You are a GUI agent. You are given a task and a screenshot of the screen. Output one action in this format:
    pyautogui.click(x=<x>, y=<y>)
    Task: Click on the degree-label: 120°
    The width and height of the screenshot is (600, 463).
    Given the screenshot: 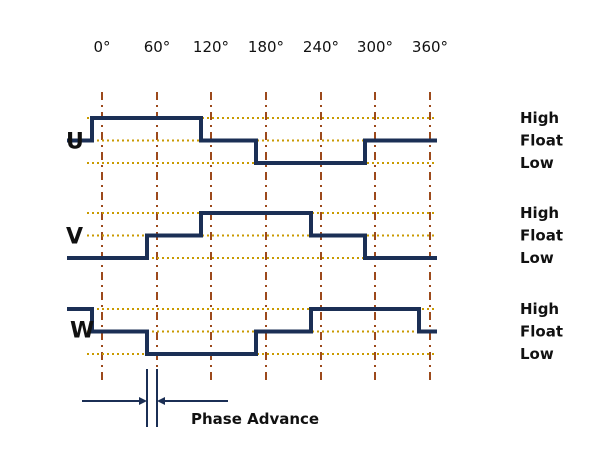 What is the action you would take?
    pyautogui.click(x=211, y=47)
    